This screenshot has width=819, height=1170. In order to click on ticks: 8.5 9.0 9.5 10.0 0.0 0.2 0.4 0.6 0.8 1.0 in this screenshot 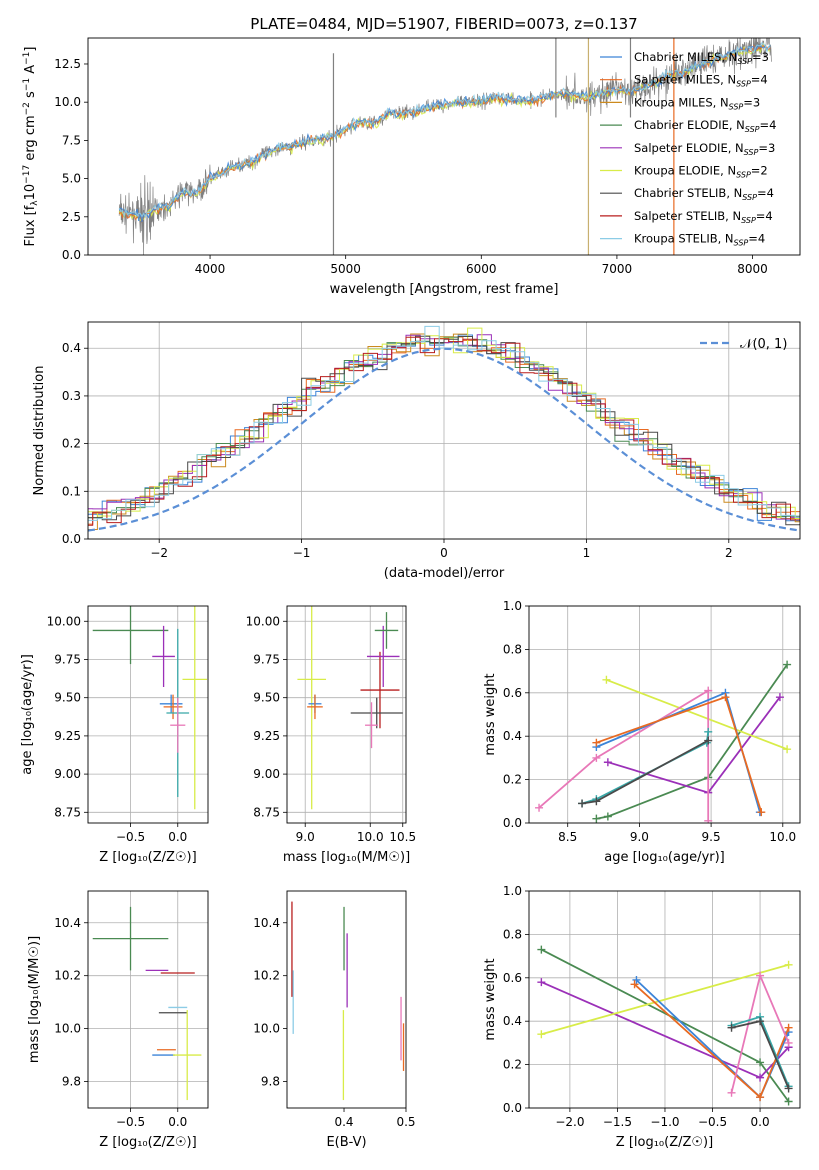, I will do `click(649, 721)`.